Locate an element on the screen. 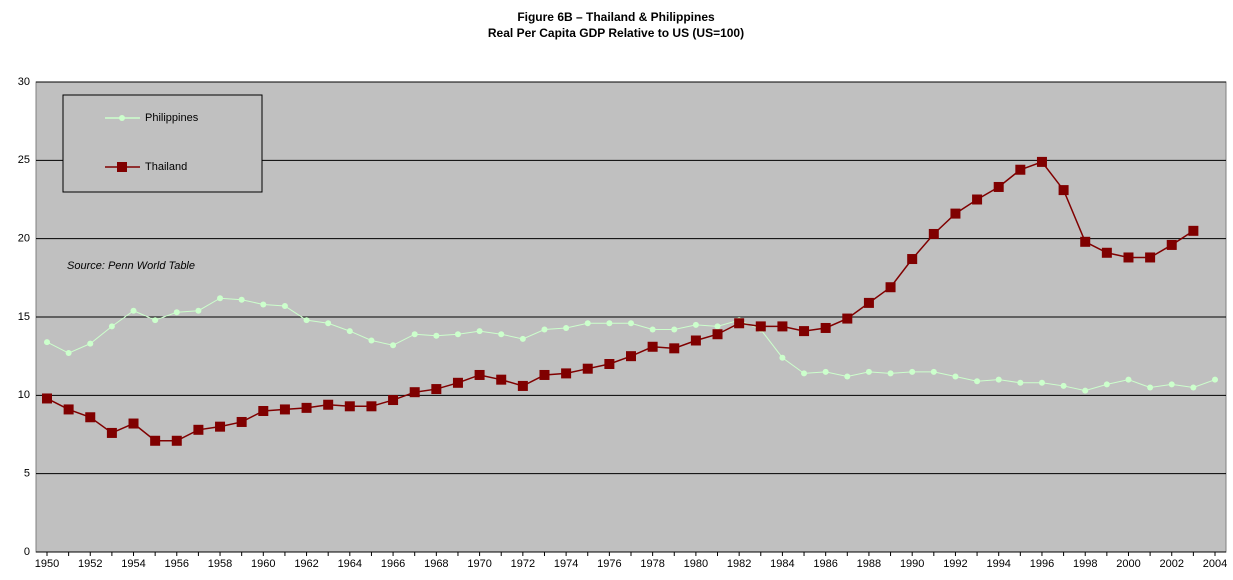 The image size is (1233, 580). x-tick-label: 1992 is located at coordinates (955, 564).